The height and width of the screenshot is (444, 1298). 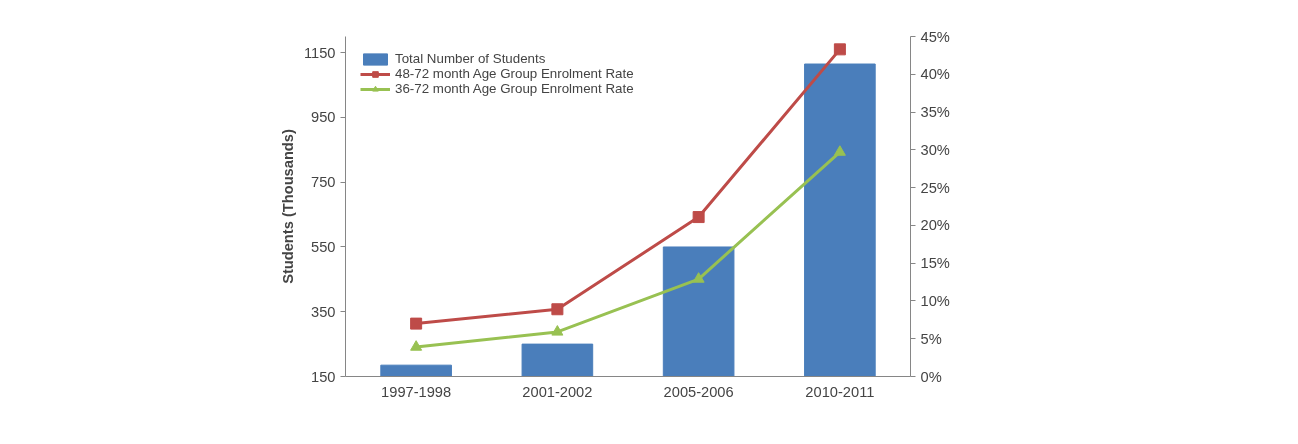 I want to click on y2-tick-label: 10%, so click(x=935, y=300).